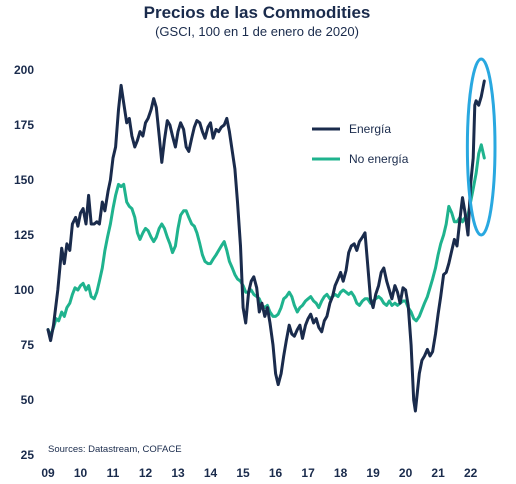 The width and height of the screenshot is (516, 484). What do you see at coordinates (115, 449) in the screenshot?
I see `chart-source: Sources: Datastream, COFACE` at bounding box center [115, 449].